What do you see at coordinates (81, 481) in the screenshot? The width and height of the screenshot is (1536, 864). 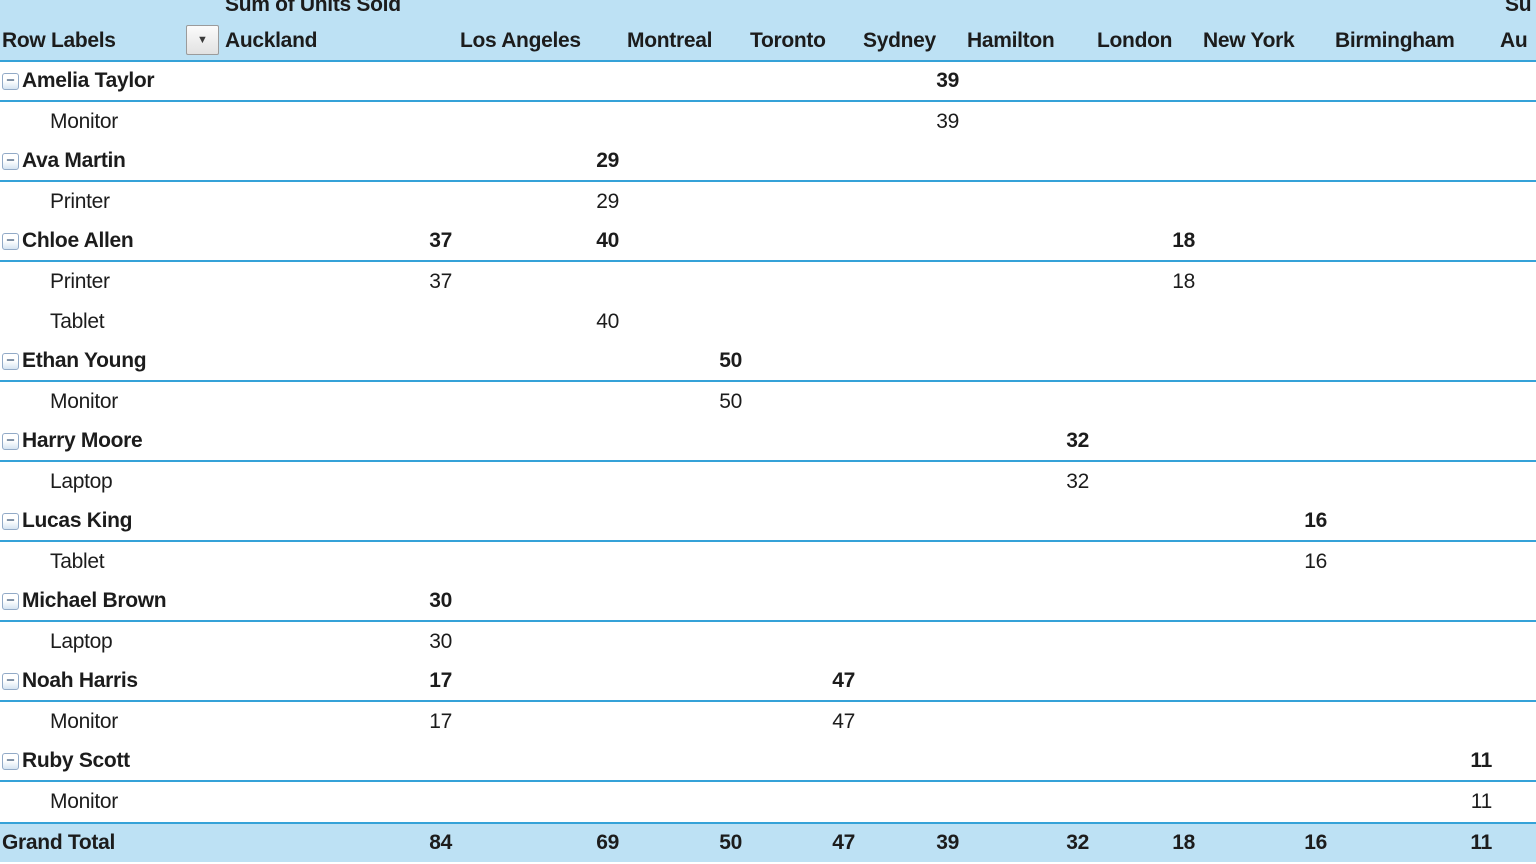 I see `row-label: Laptop` at bounding box center [81, 481].